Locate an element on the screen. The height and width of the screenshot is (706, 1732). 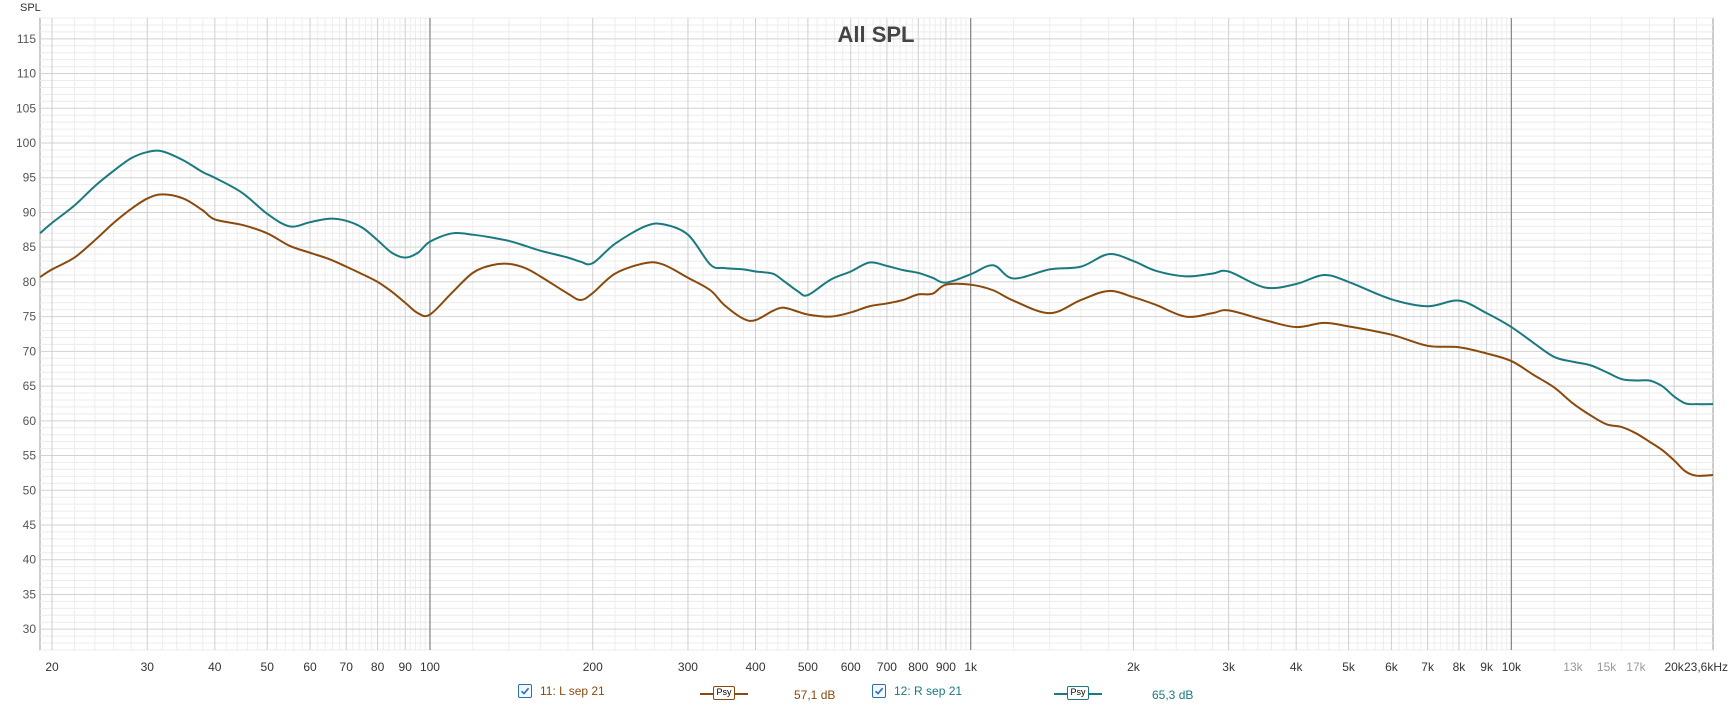
psy-smoothing-control-r: Psy is located at coordinates (1078, 693).